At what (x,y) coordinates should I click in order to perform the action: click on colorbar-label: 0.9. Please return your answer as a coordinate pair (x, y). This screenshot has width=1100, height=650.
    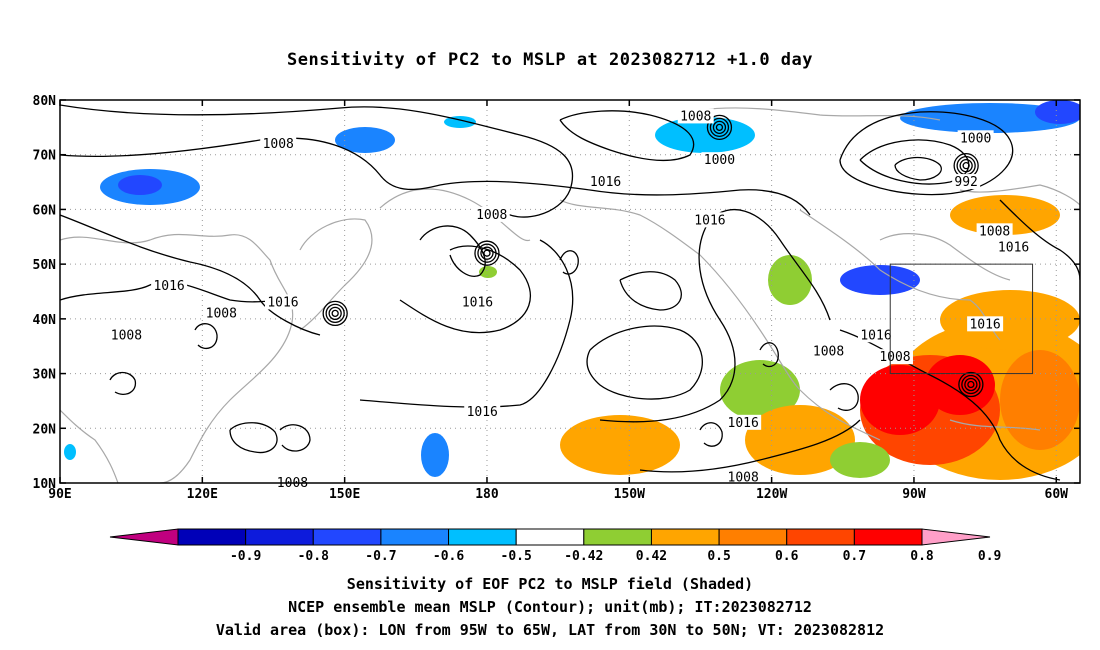
    Looking at the image, I should click on (989, 556).